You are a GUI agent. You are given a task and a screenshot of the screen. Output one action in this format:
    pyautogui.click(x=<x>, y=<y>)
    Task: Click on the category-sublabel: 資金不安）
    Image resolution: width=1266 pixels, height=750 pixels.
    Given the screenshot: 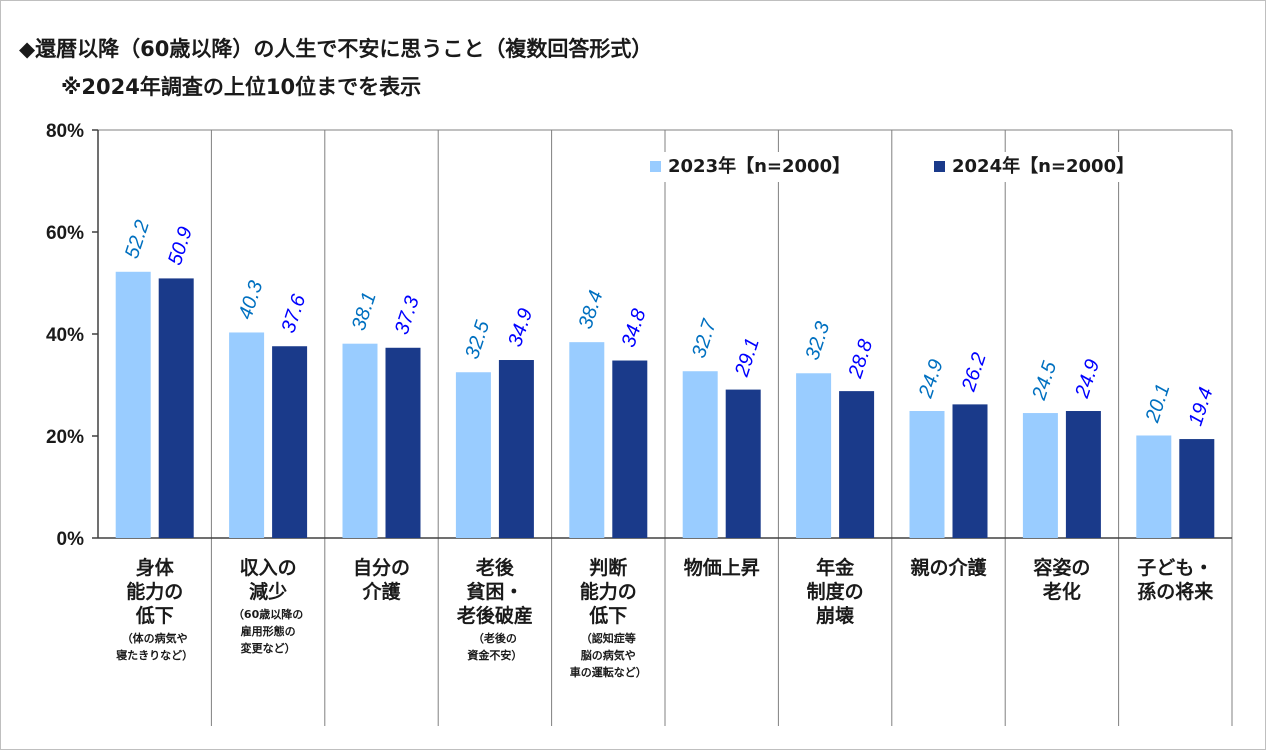 What is the action you would take?
    pyautogui.click(x=494, y=655)
    